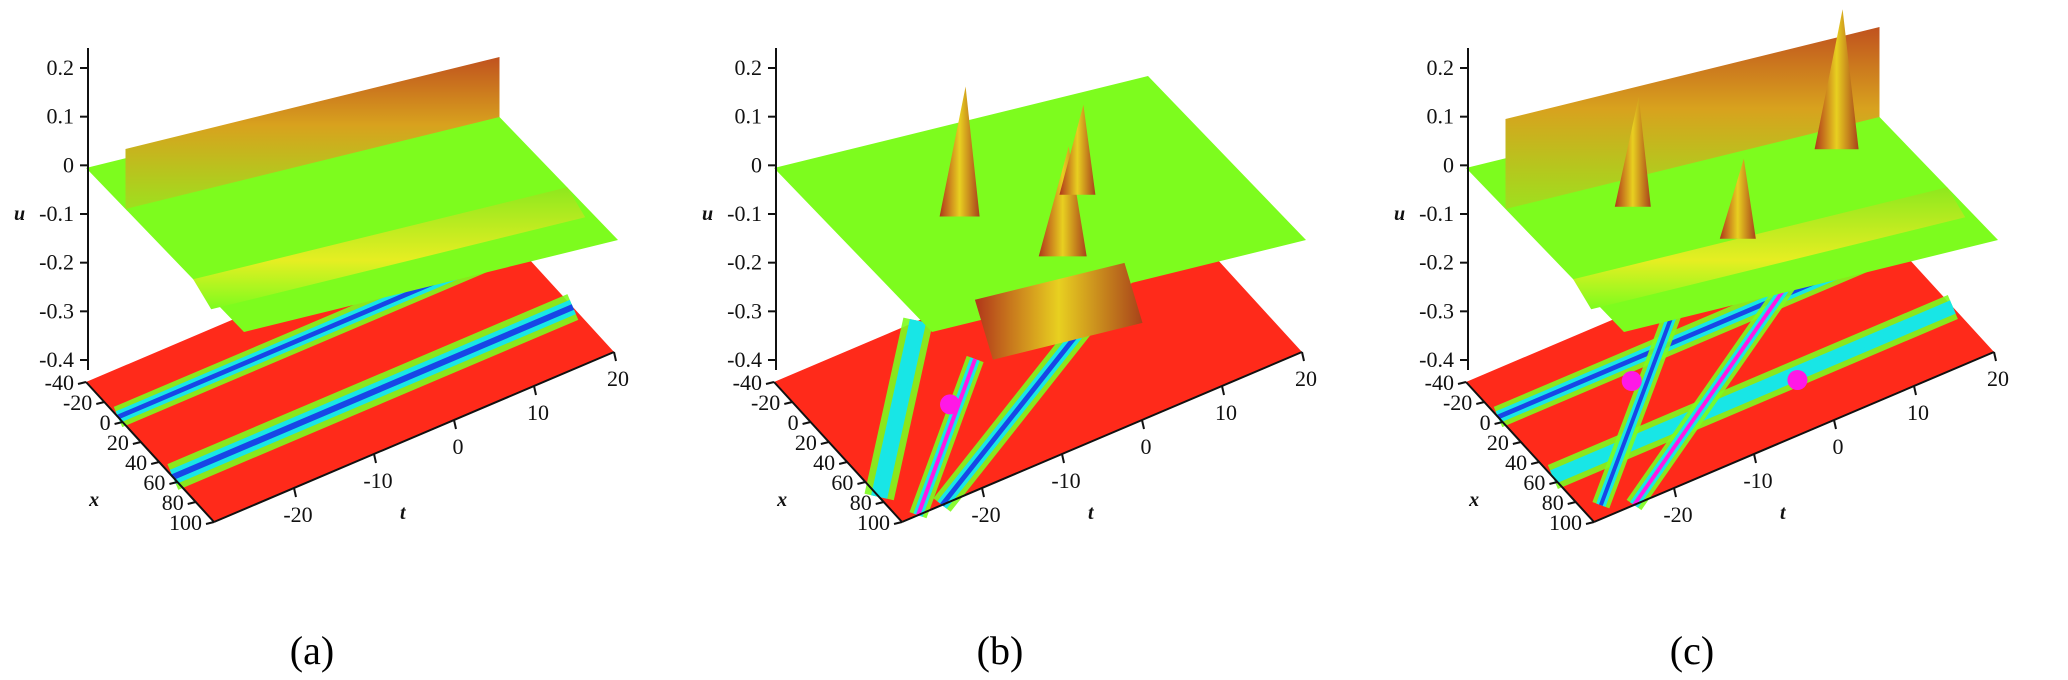 This screenshot has width=2068, height=680. Describe the element at coordinates (1040, 204) in the screenshot. I see `surface-plane` at that location.